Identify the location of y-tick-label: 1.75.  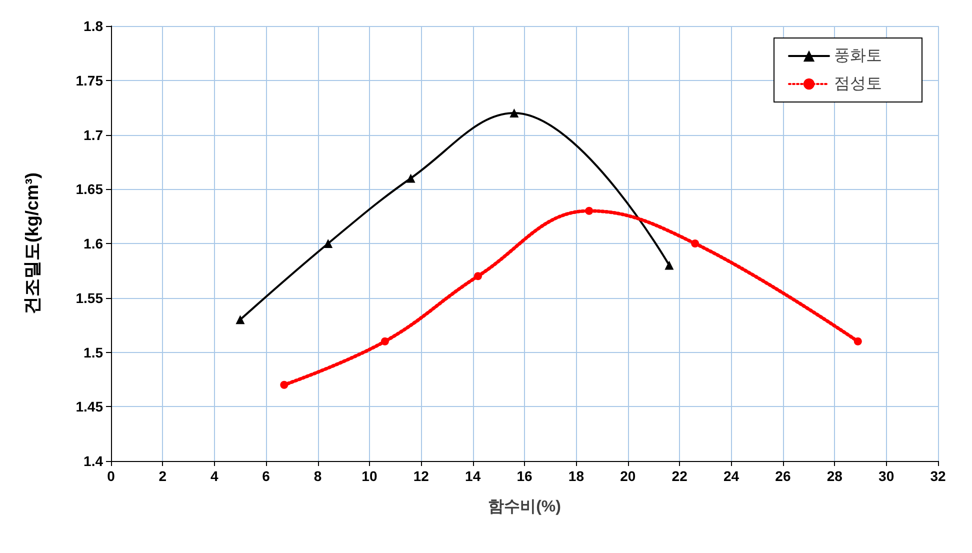
(90, 80).